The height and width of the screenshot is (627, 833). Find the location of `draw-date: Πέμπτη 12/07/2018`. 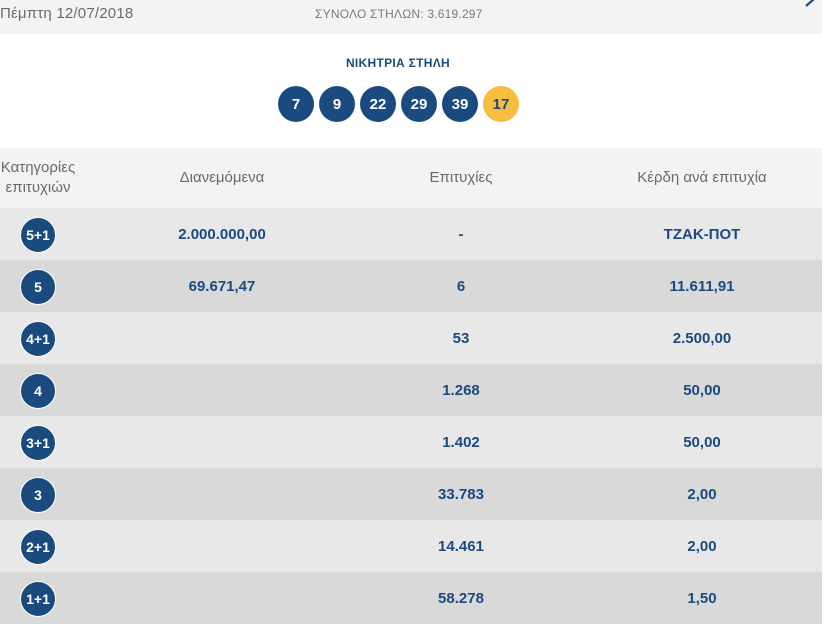

draw-date: Πέμπτη 12/07/2018 is located at coordinates (67, 13).